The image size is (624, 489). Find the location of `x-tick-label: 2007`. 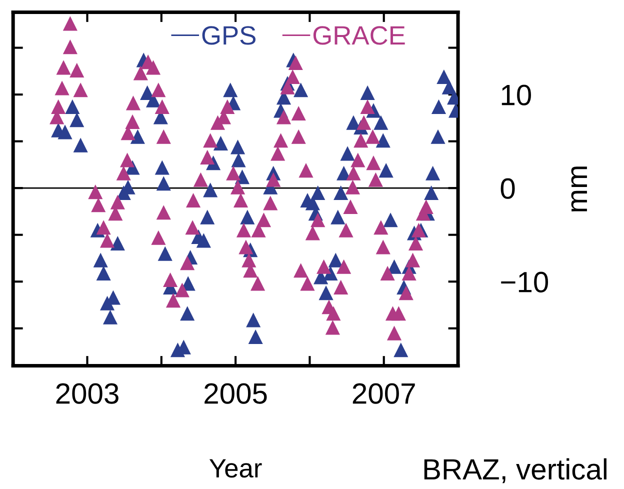

x-tick-label: 2007 is located at coordinates (383, 393).